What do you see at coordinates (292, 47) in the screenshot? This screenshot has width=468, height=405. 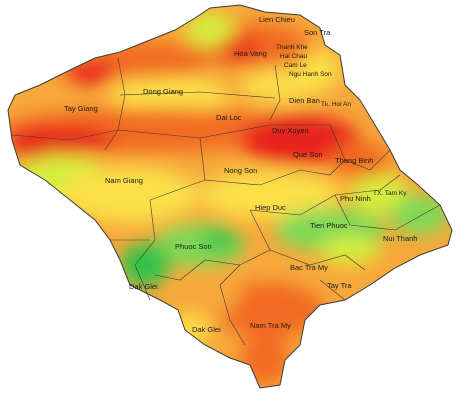 I see `label-thanh-khe: Thanh Khe` at bounding box center [292, 47].